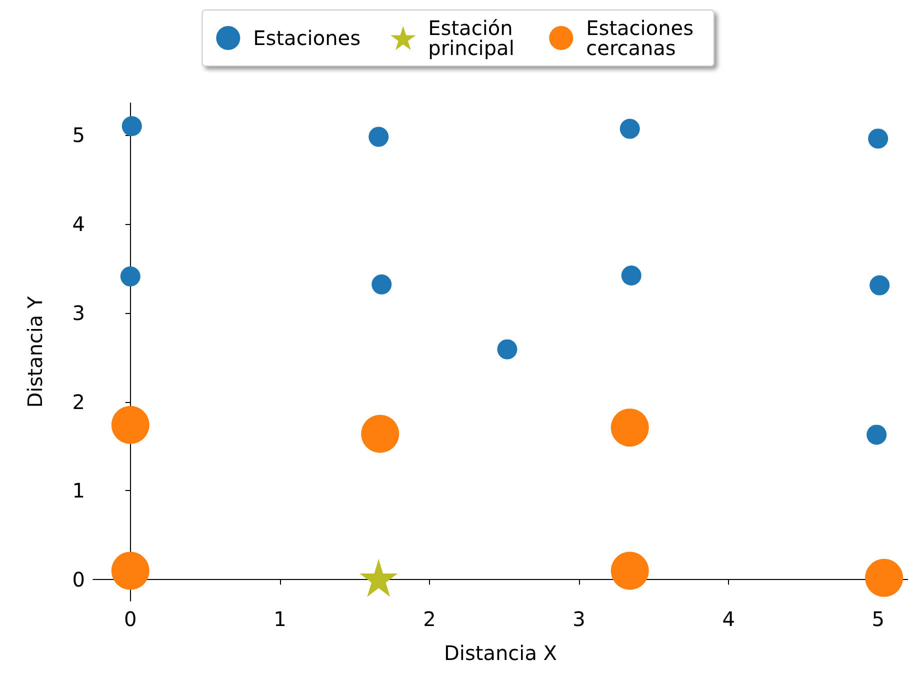  What do you see at coordinates (307, 38) in the screenshot?
I see `legend-label: Estaciones` at bounding box center [307, 38].